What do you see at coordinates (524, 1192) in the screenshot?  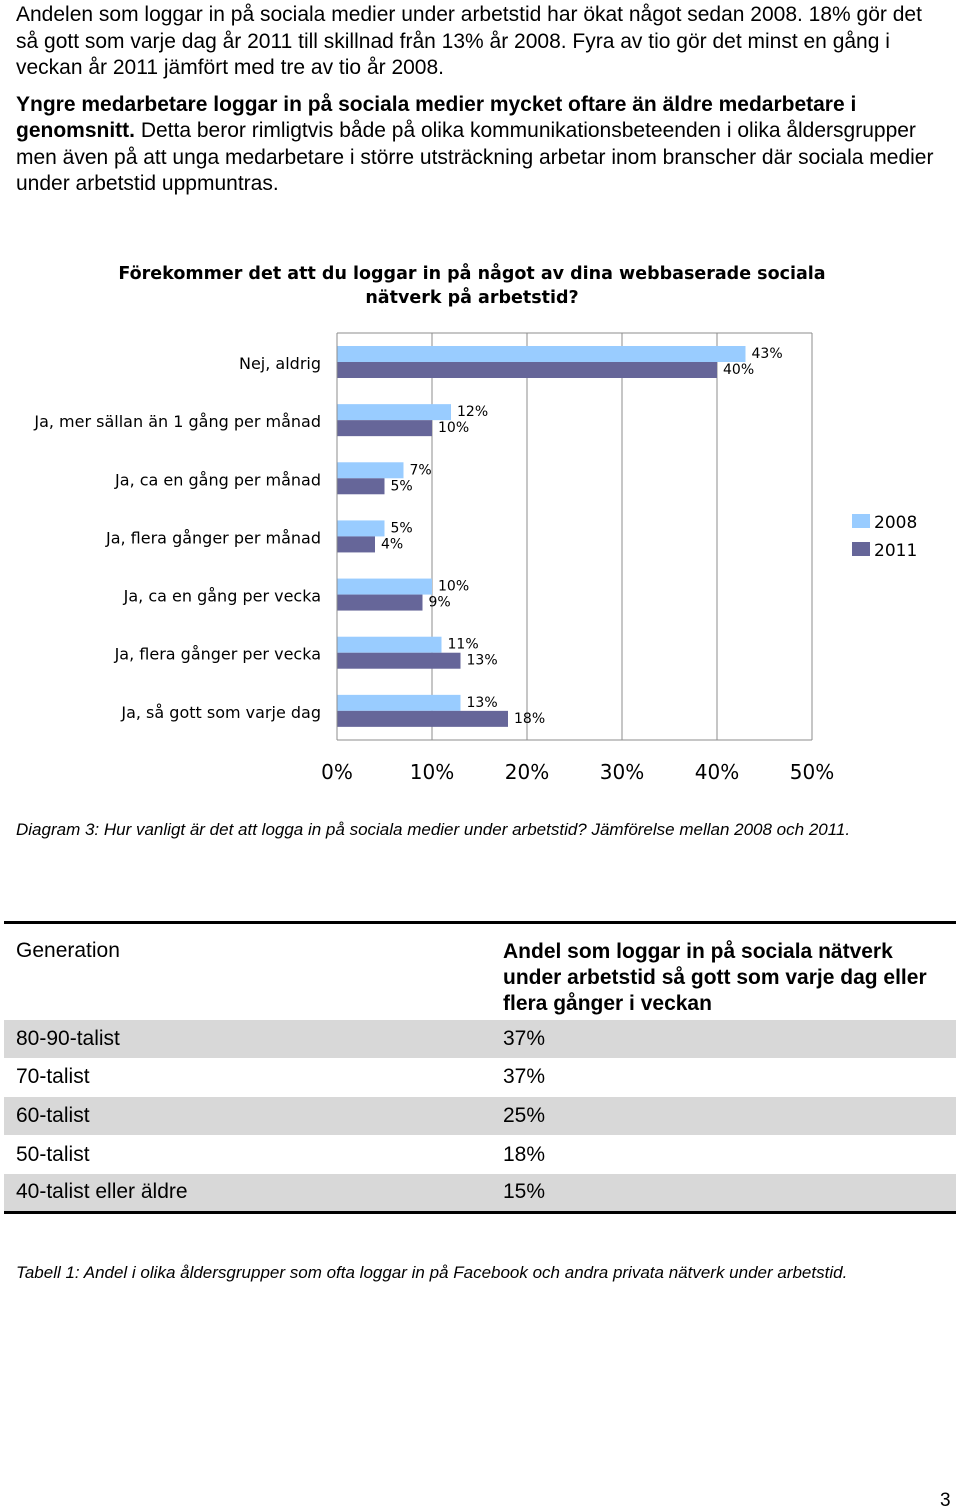 I see `table-cell-share: 15%` at bounding box center [524, 1192].